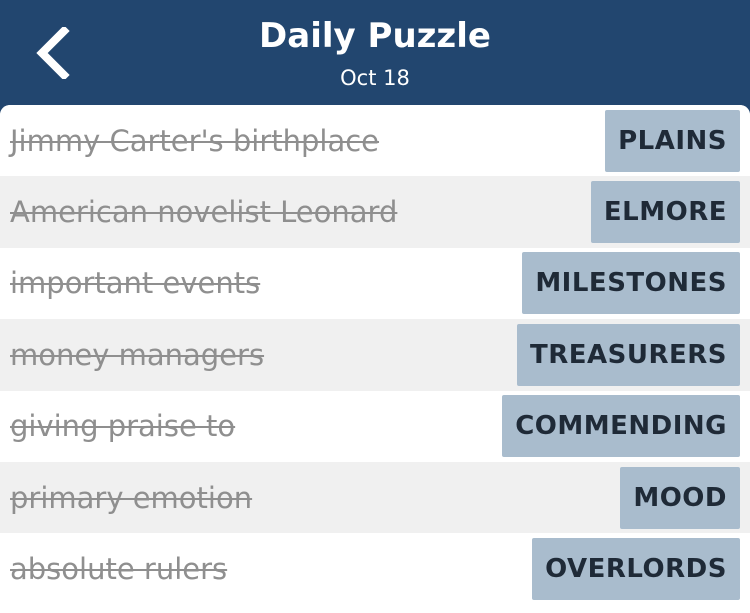 The image size is (750, 613). What do you see at coordinates (135, 283) in the screenshot?
I see `clue-text: important events` at bounding box center [135, 283].